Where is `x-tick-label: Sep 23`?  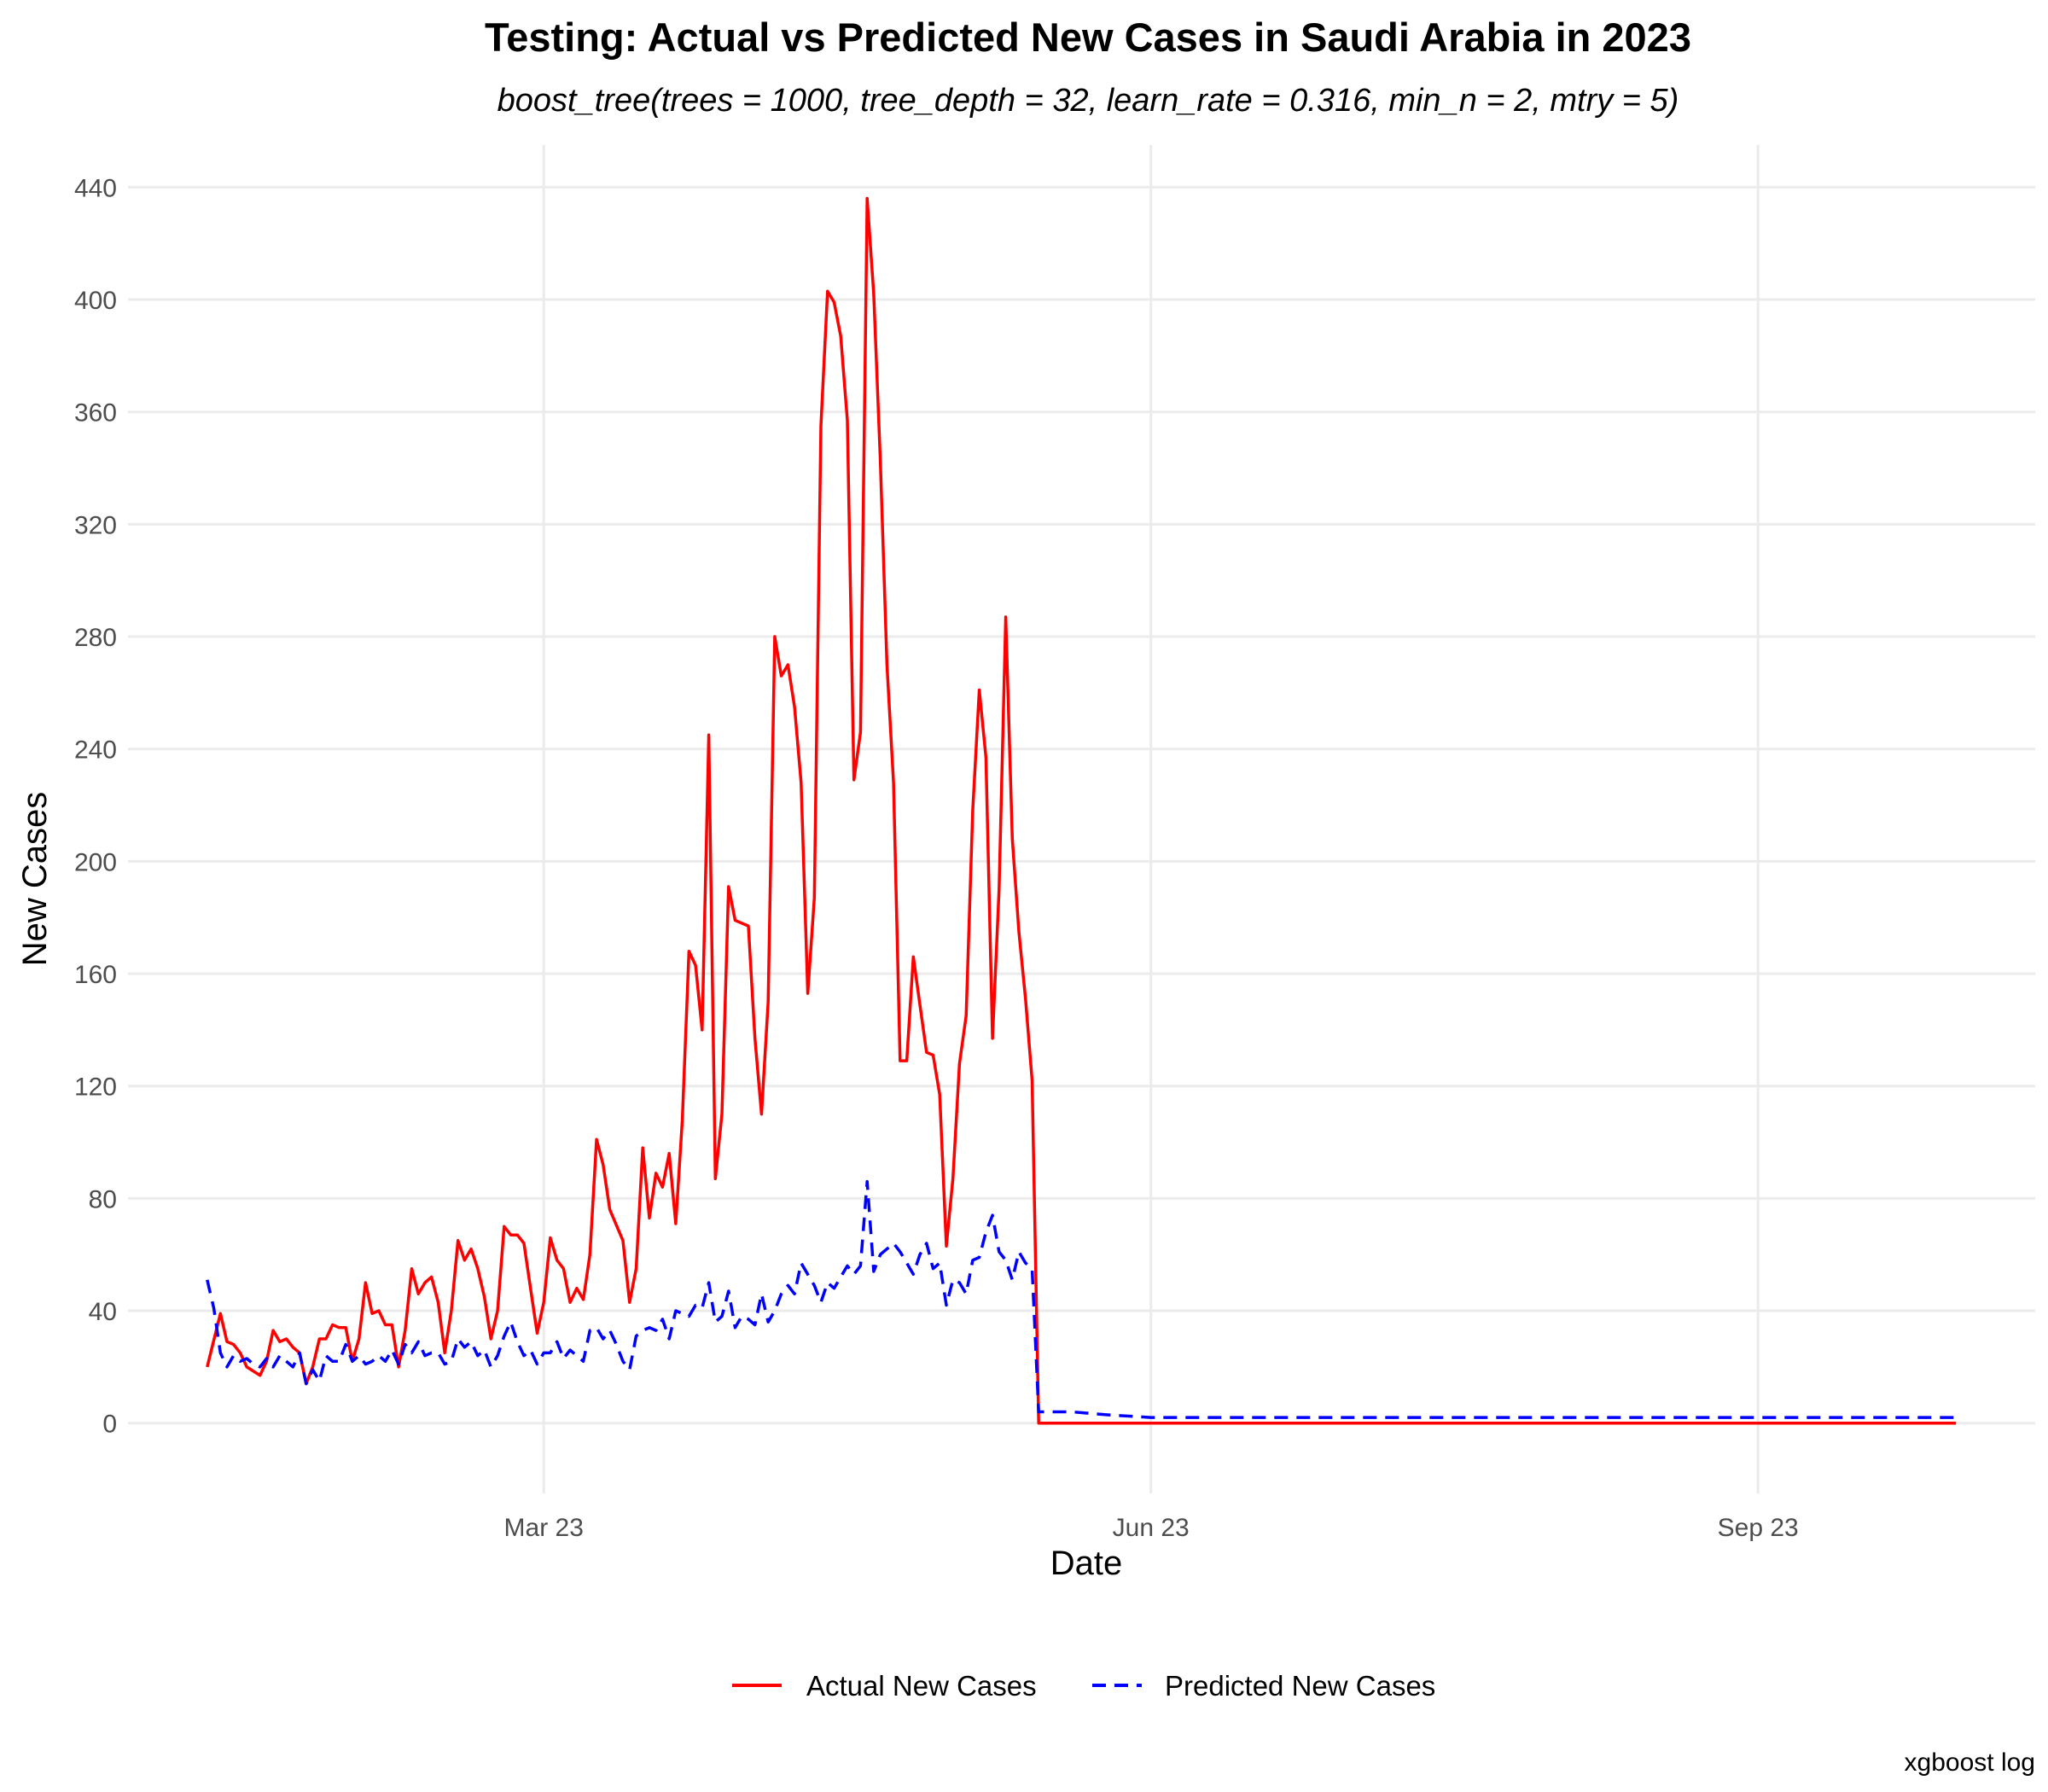 x-tick-label: Sep 23 is located at coordinates (1758, 1528).